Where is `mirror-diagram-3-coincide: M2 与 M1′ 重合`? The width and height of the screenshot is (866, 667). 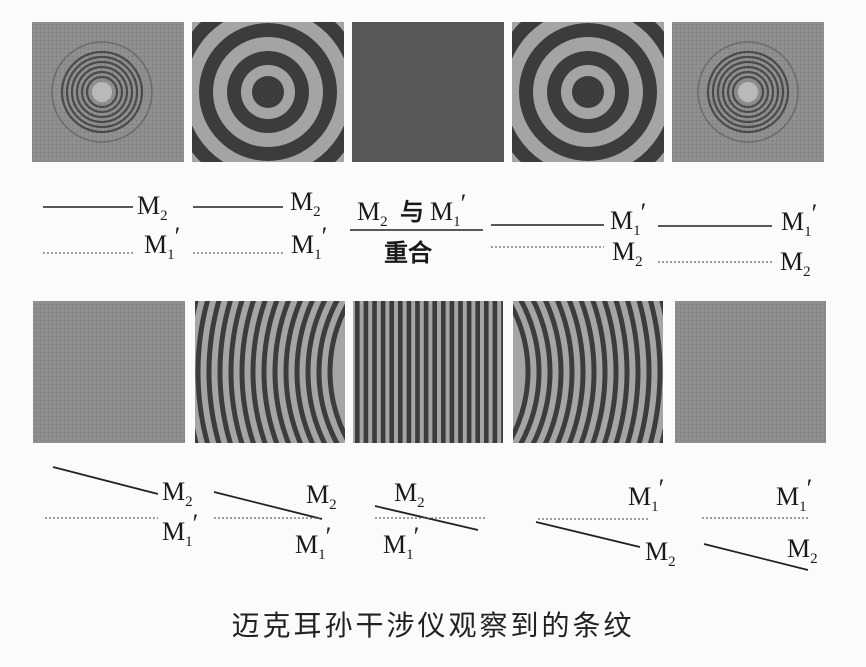
mirror-diagram-3-coincide: M2 与 M1′ 重合 is located at coordinates (416, 228).